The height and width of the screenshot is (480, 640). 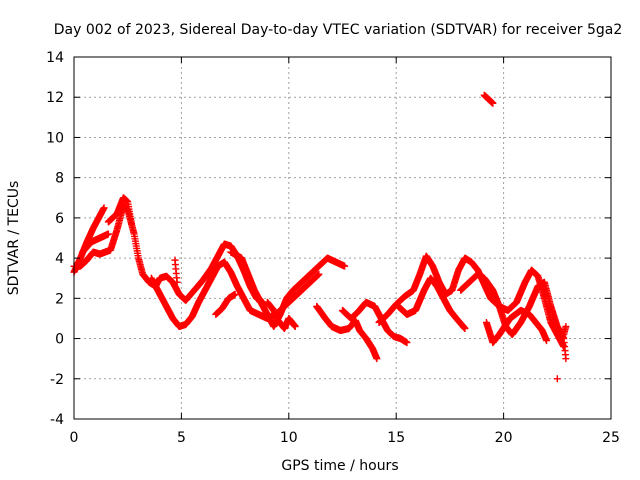 I want to click on x-tick-label: 25, so click(x=611, y=438).